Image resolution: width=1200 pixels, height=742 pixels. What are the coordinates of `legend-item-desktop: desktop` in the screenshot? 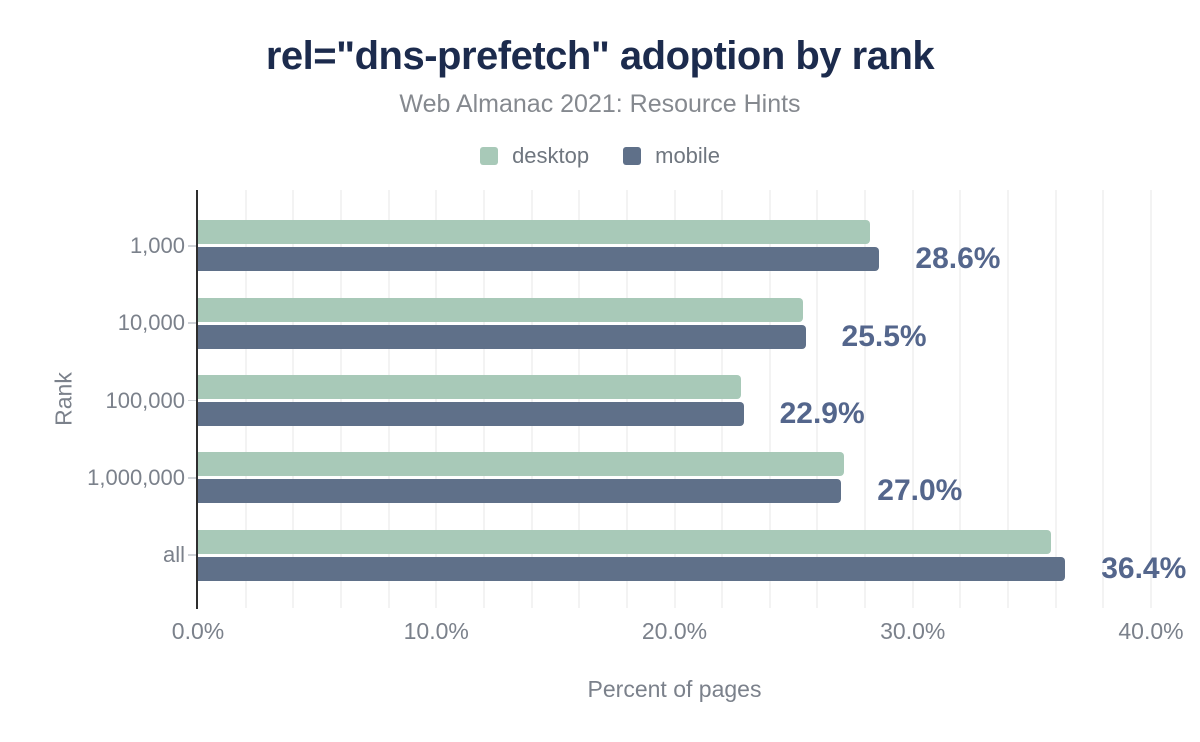 It's located at (534, 156).